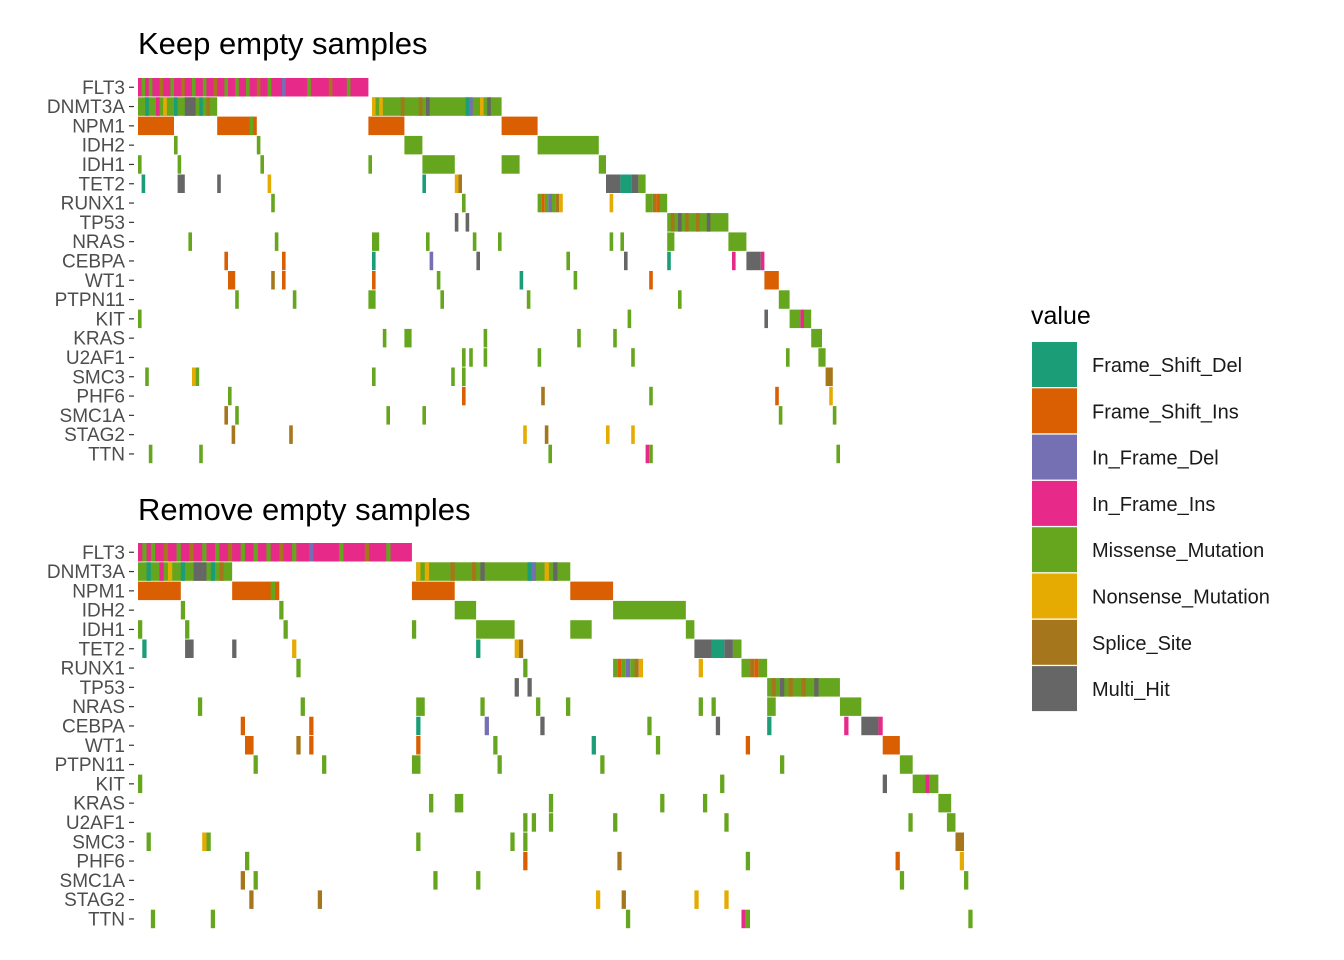 Image resolution: width=1344 pixels, height=960 pixels. Describe the element at coordinates (766, 319) in the screenshot. I see `mutation-cell-kit` at that location.